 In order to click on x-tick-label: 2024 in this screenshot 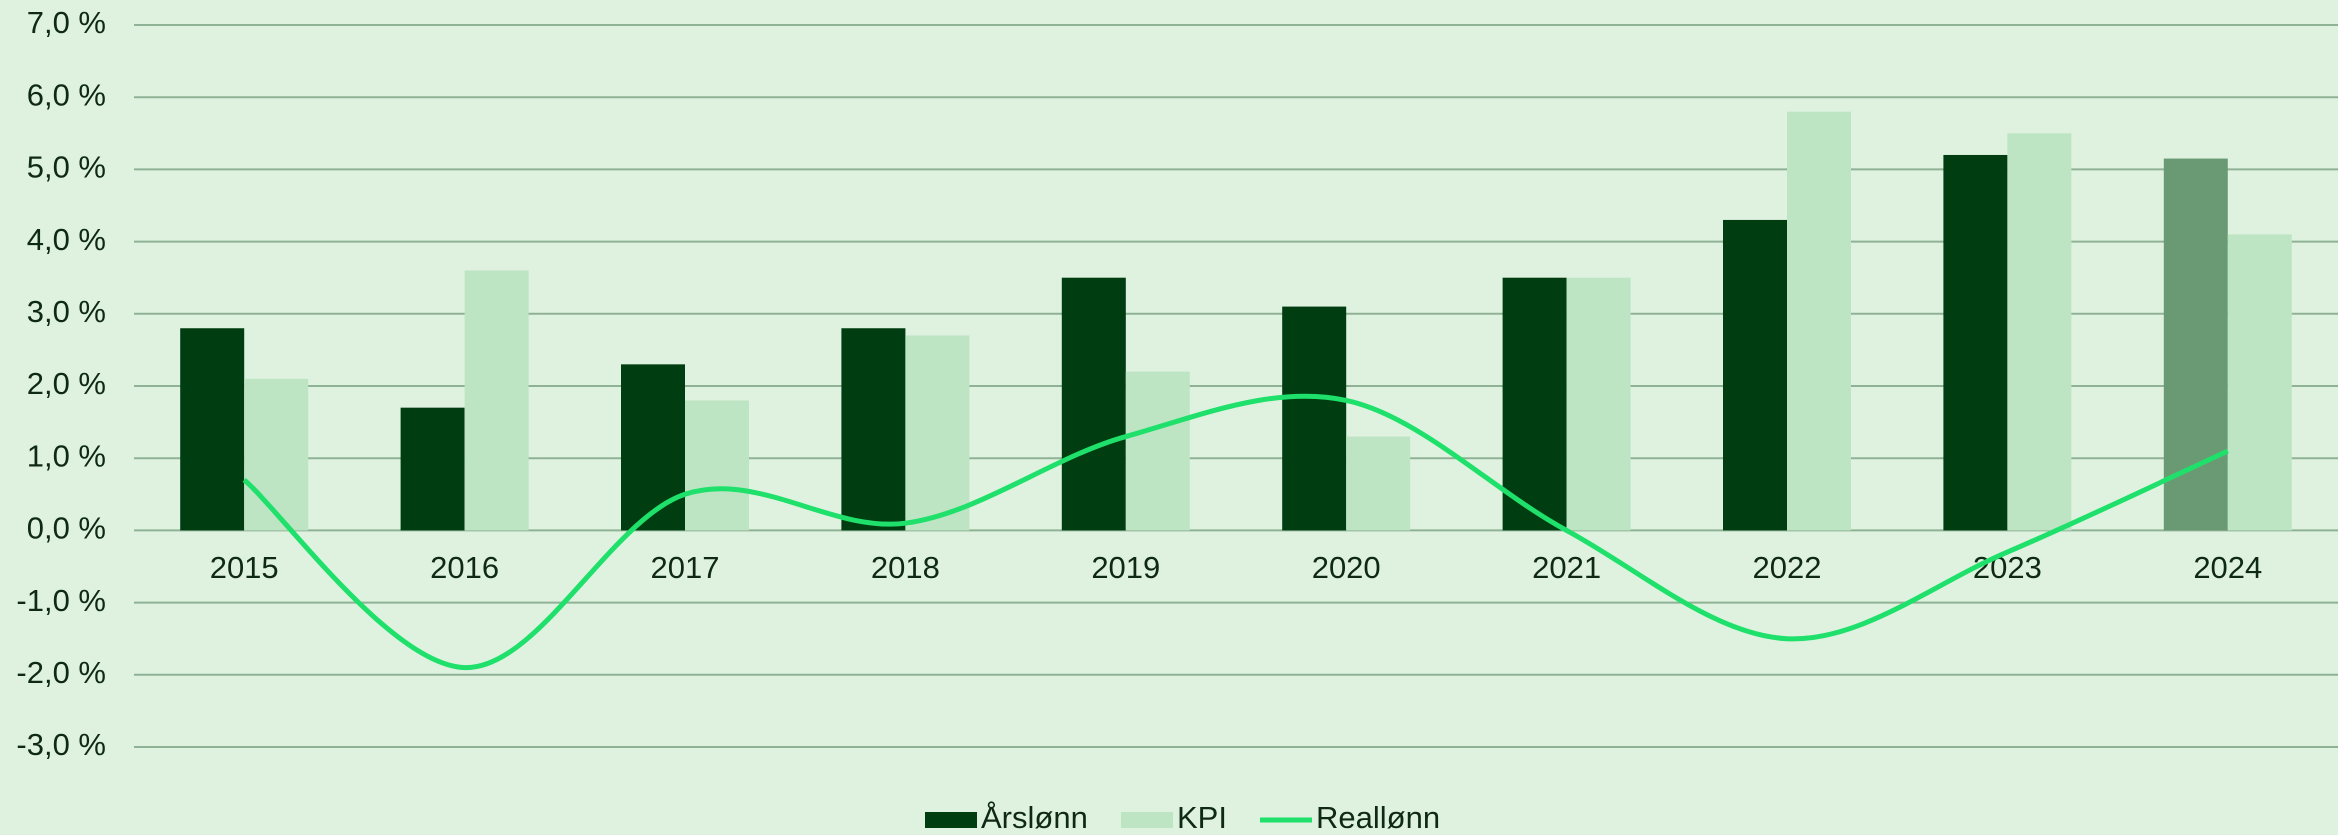, I will do `click(2227, 567)`.